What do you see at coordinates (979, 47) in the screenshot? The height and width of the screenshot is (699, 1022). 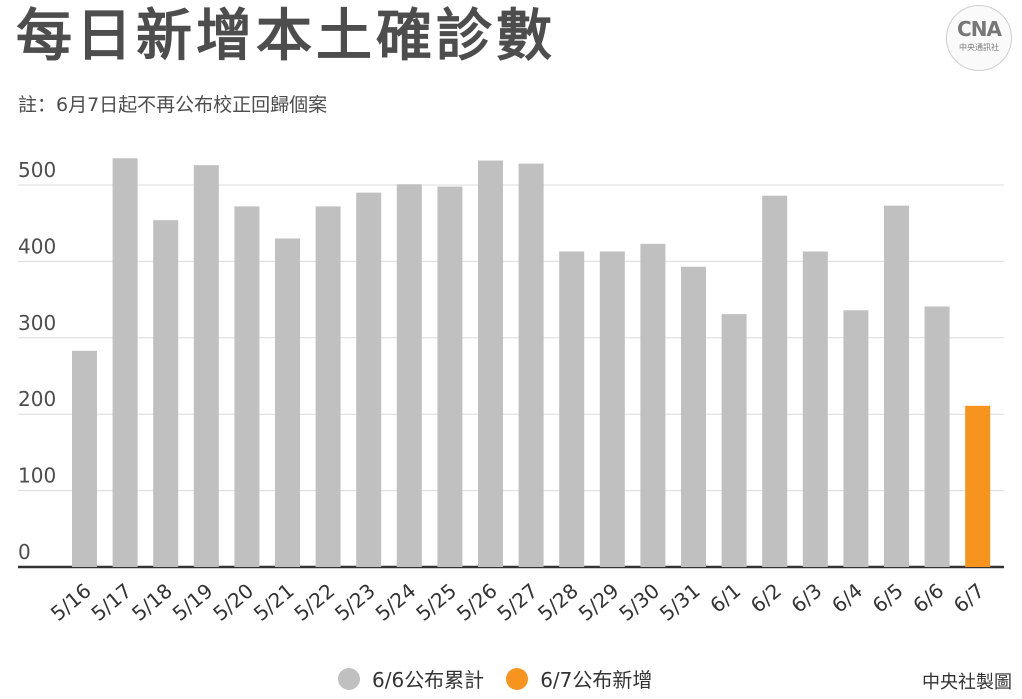 I see `logo-text: 中央通訊社` at bounding box center [979, 47].